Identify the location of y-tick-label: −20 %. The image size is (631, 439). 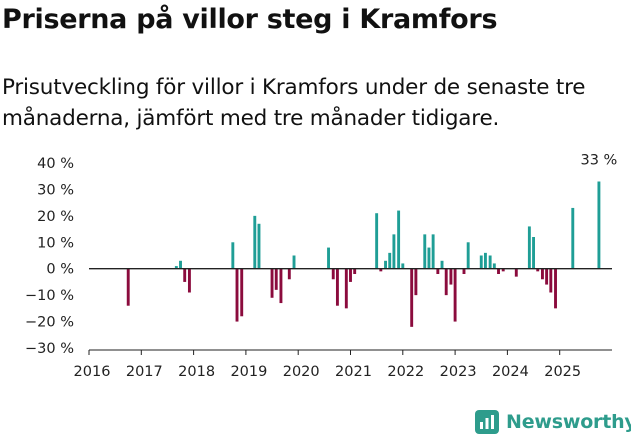
(49, 323).